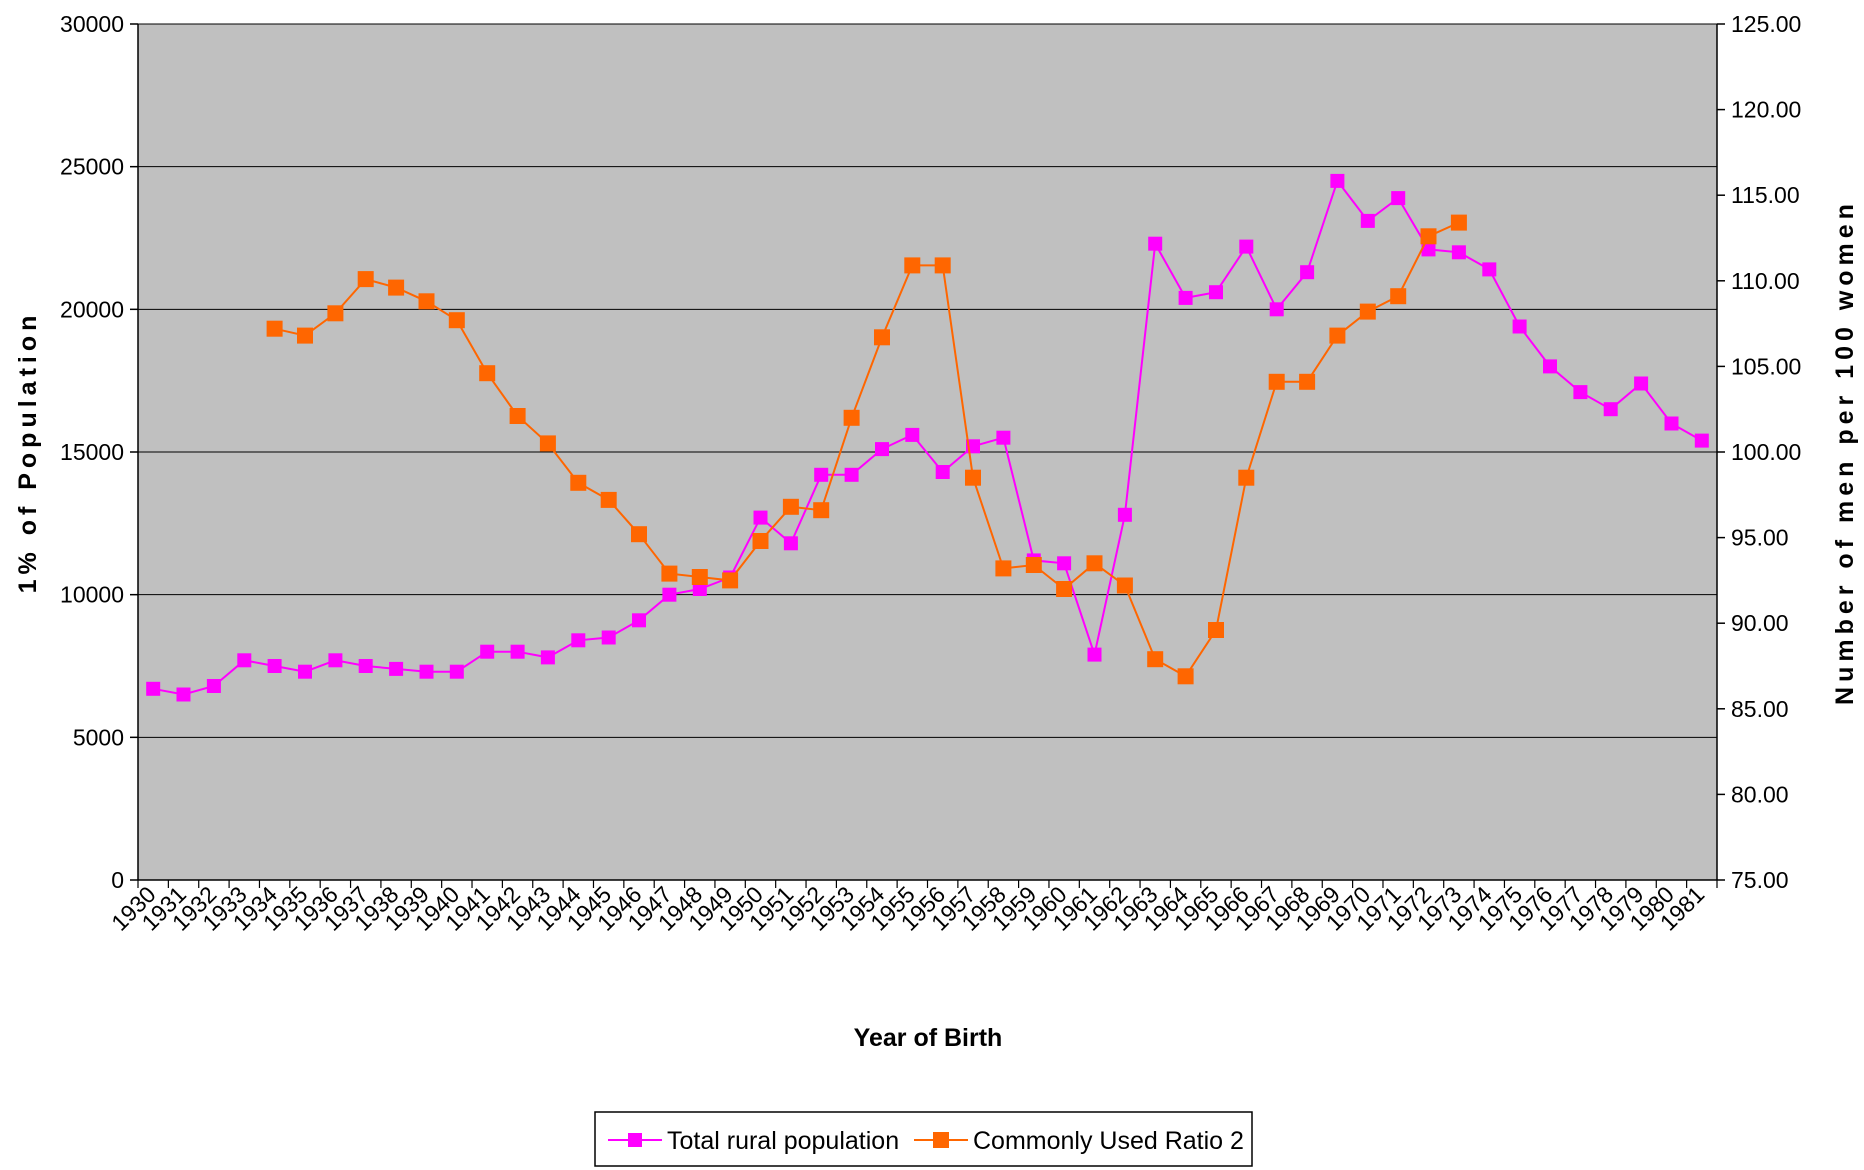 The height and width of the screenshot is (1170, 1864). What do you see at coordinates (117, 880) in the screenshot?
I see `left-tick-label: 0` at bounding box center [117, 880].